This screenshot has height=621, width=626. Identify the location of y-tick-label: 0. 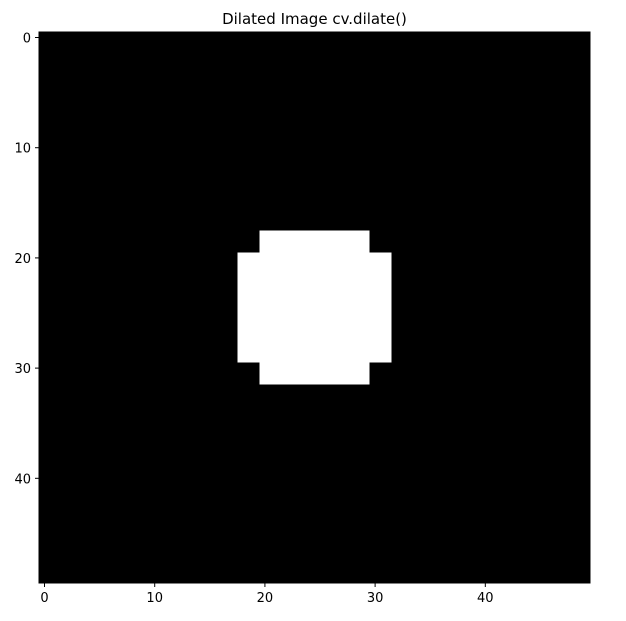
(27, 39).